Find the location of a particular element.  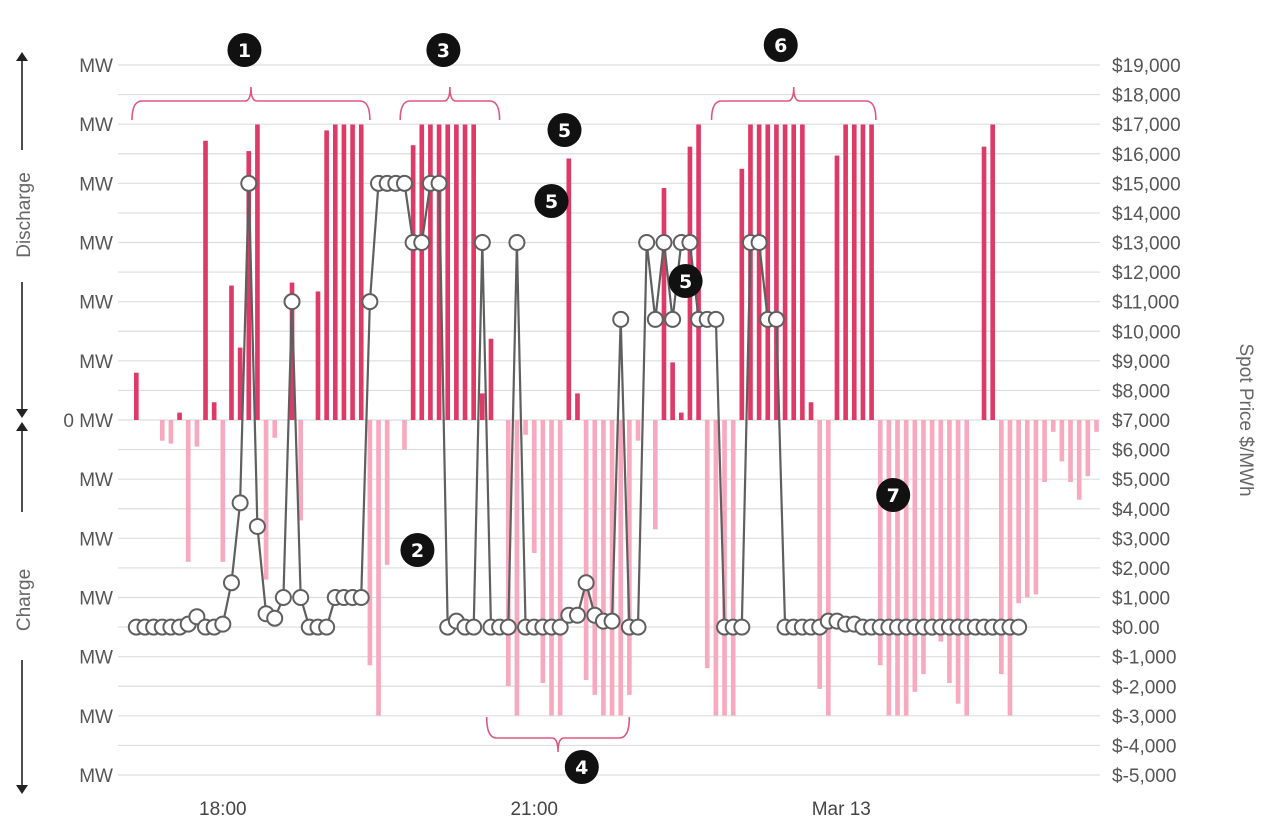

annotation-badge-number: 3 is located at coordinates (443, 51).